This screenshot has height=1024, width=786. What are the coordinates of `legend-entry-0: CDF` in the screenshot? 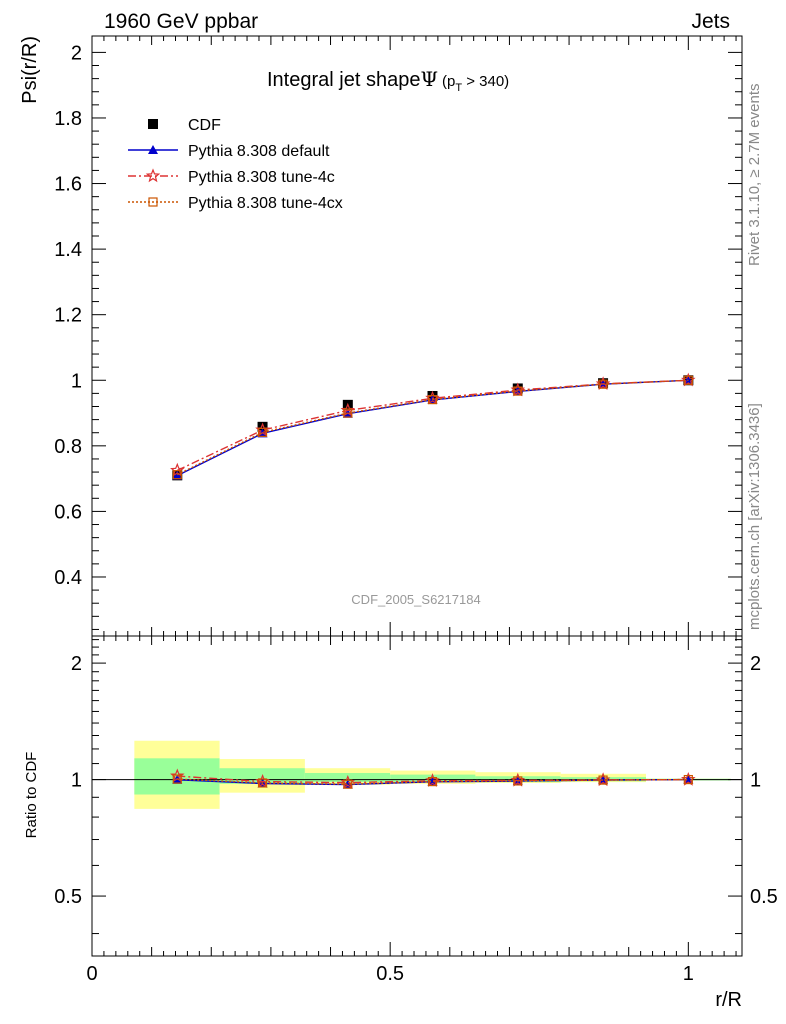 It's located at (184, 125).